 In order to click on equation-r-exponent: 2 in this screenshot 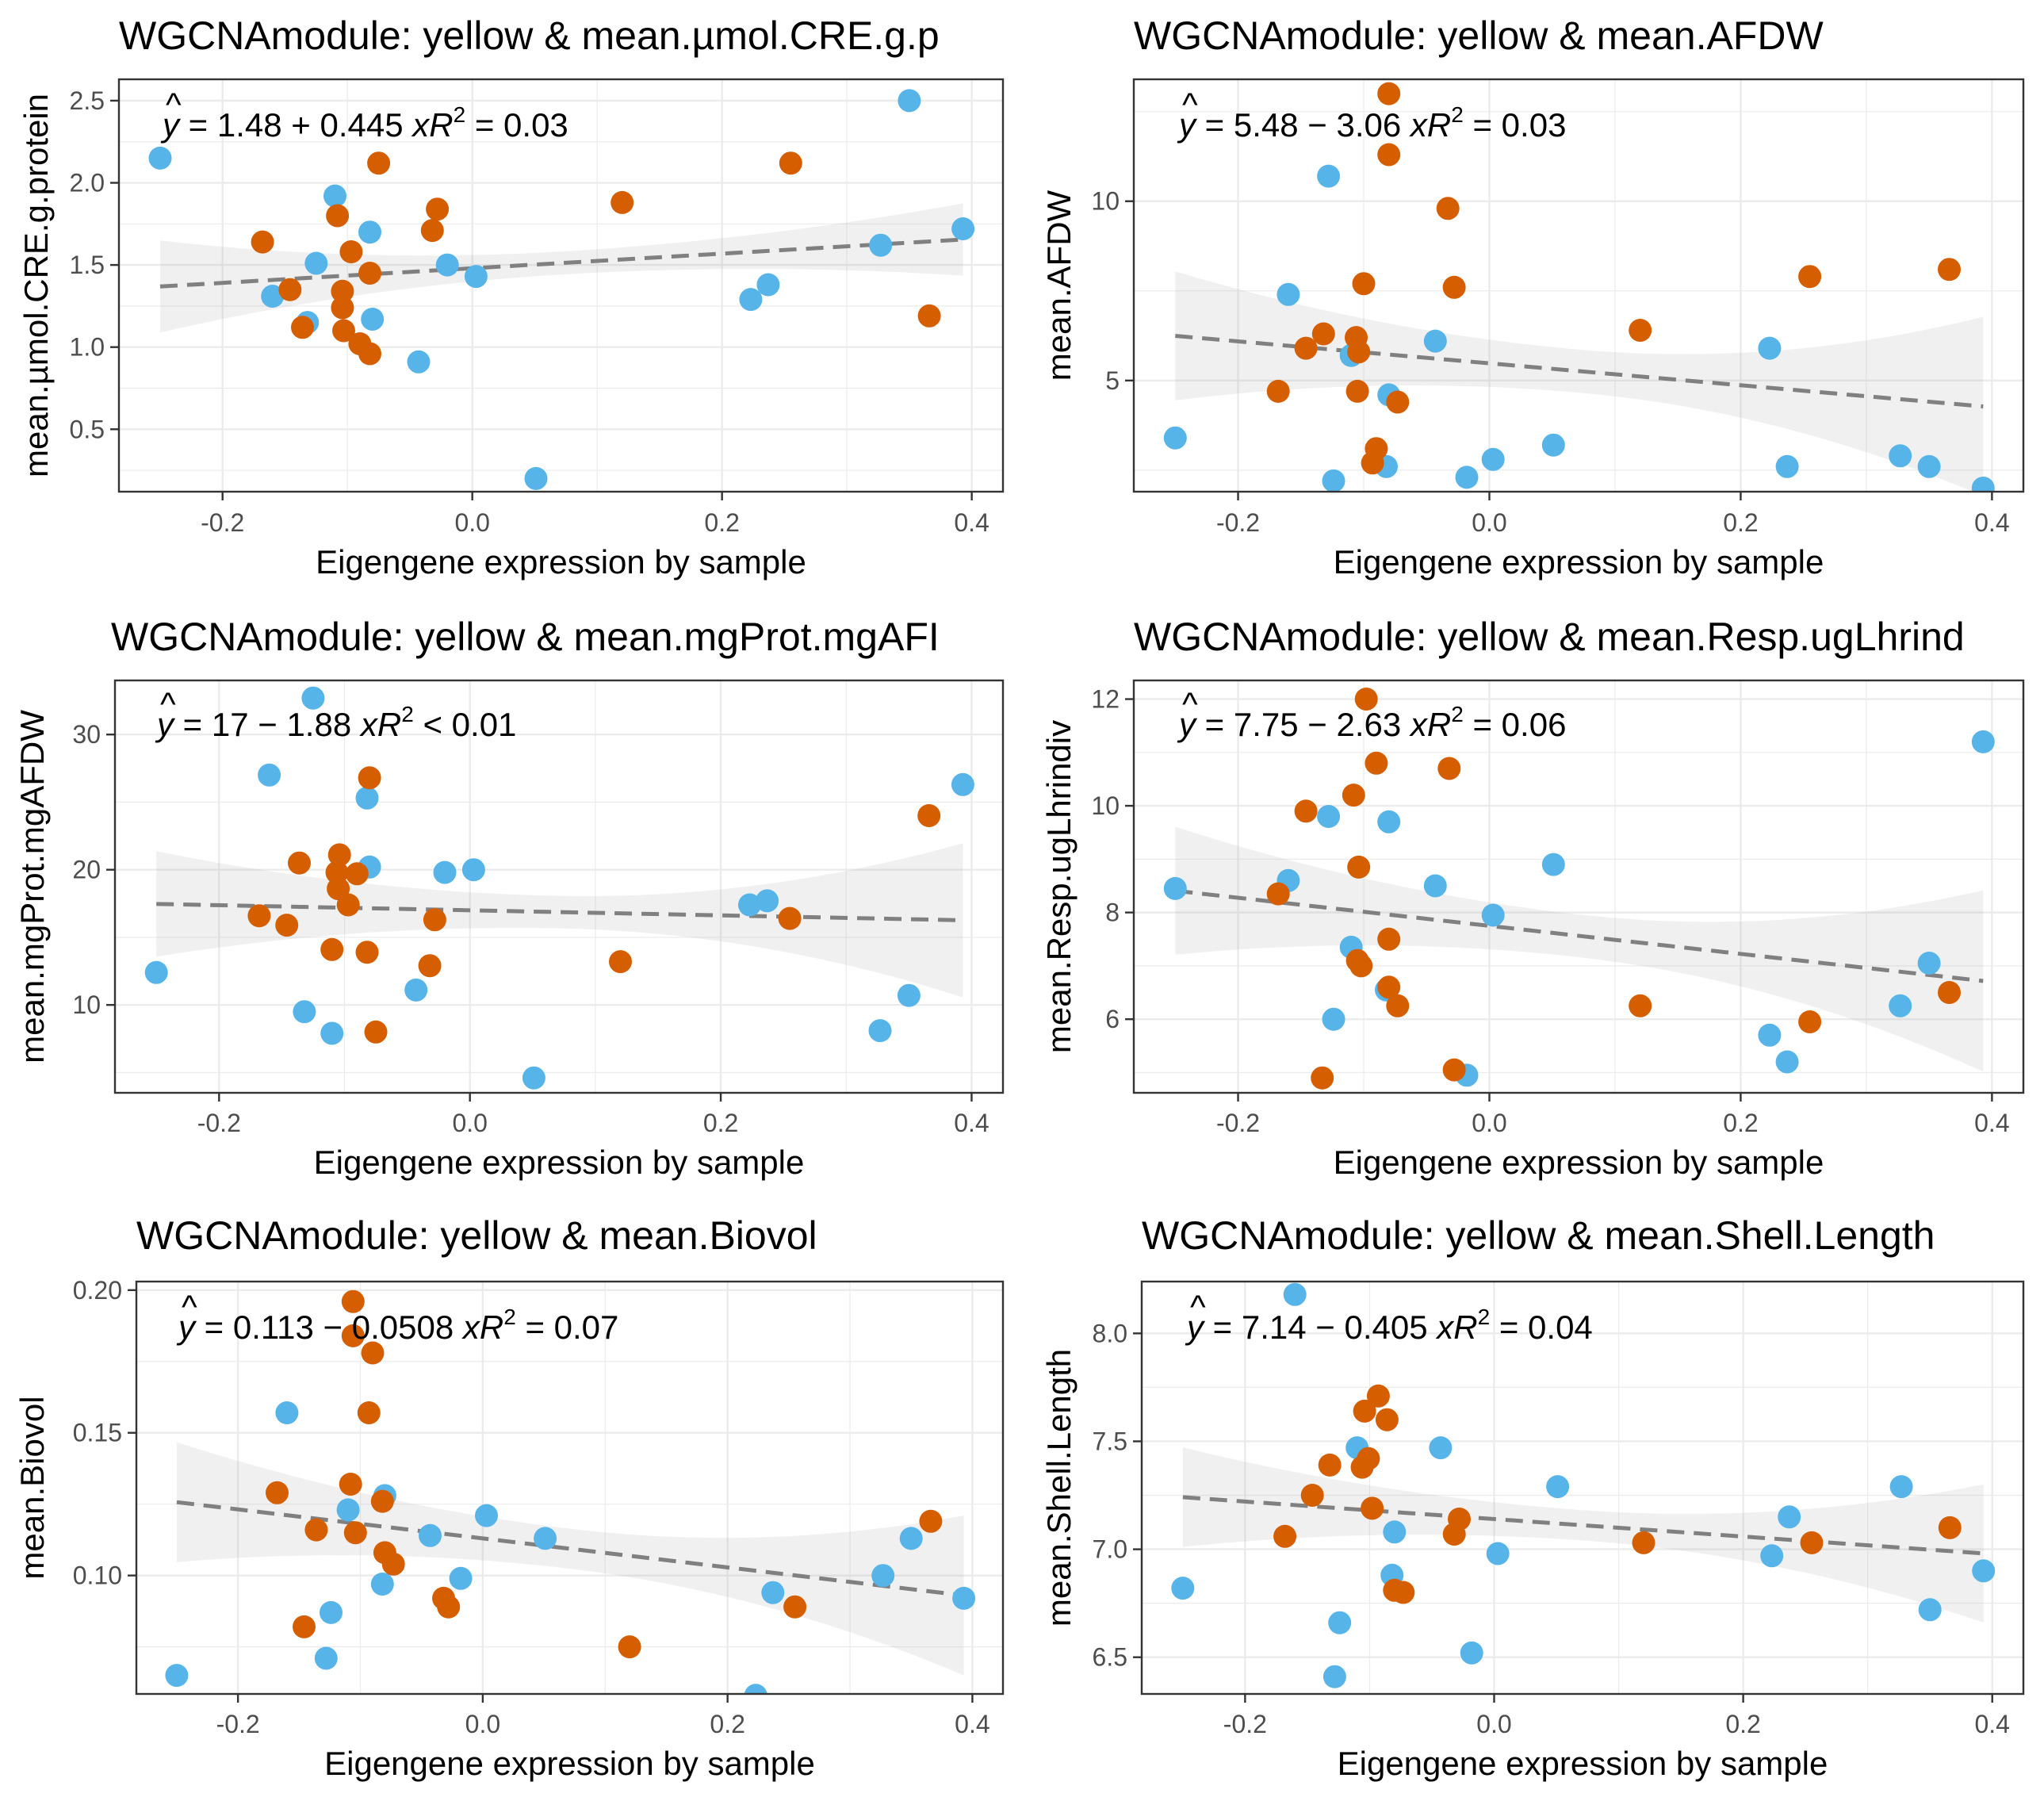, I will do `click(1457, 714)`.